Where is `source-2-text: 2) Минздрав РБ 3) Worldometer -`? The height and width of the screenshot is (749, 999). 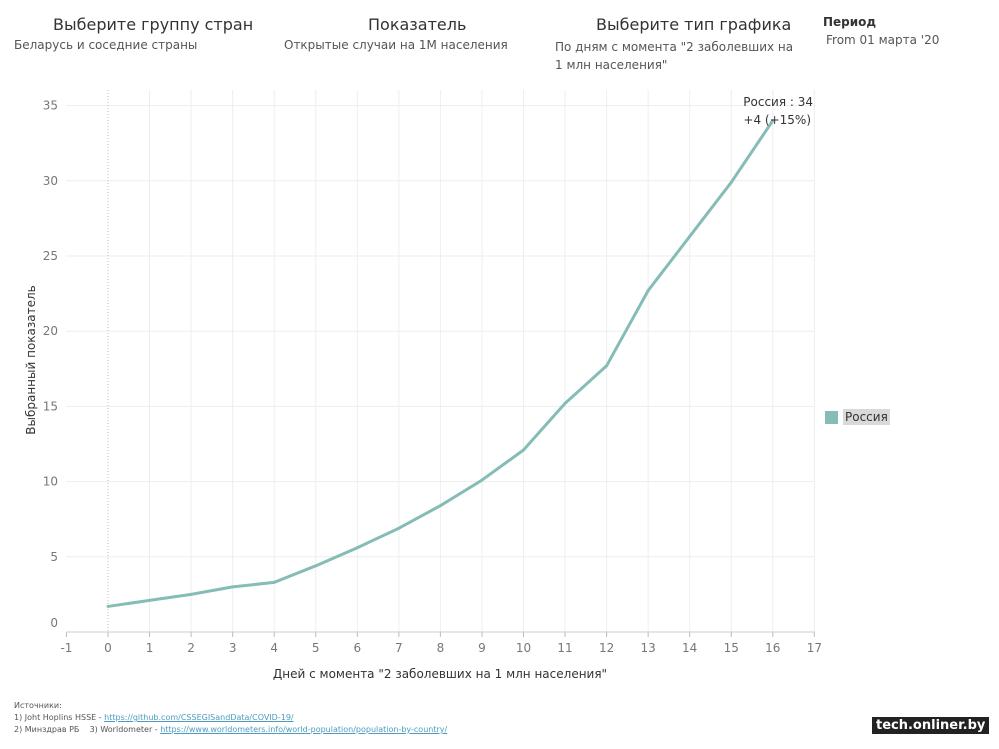
source-2-text: 2) Минздрав РБ 3) Worldometer - is located at coordinates (87, 729).